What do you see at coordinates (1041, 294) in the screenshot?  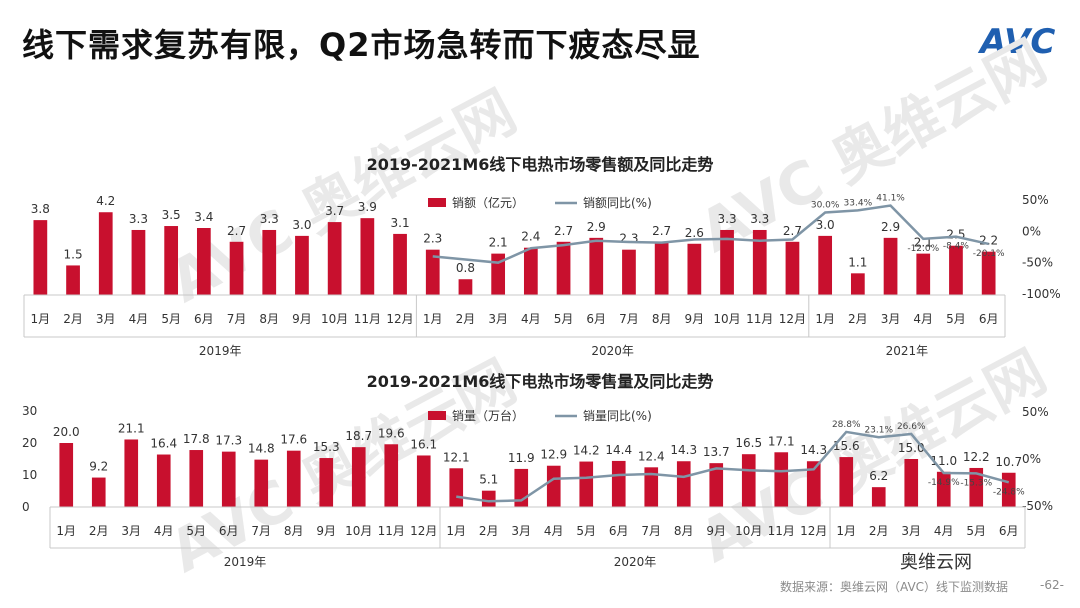 I see `y2-tick-label: -100%` at bounding box center [1041, 294].